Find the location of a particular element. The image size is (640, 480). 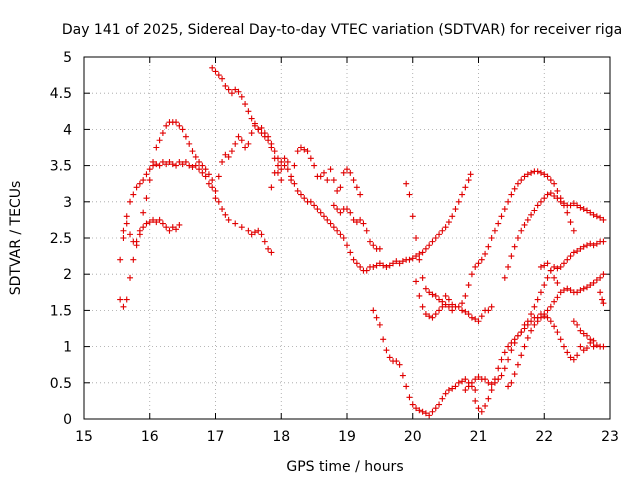

x-tick-label: 15 is located at coordinates (84, 437).